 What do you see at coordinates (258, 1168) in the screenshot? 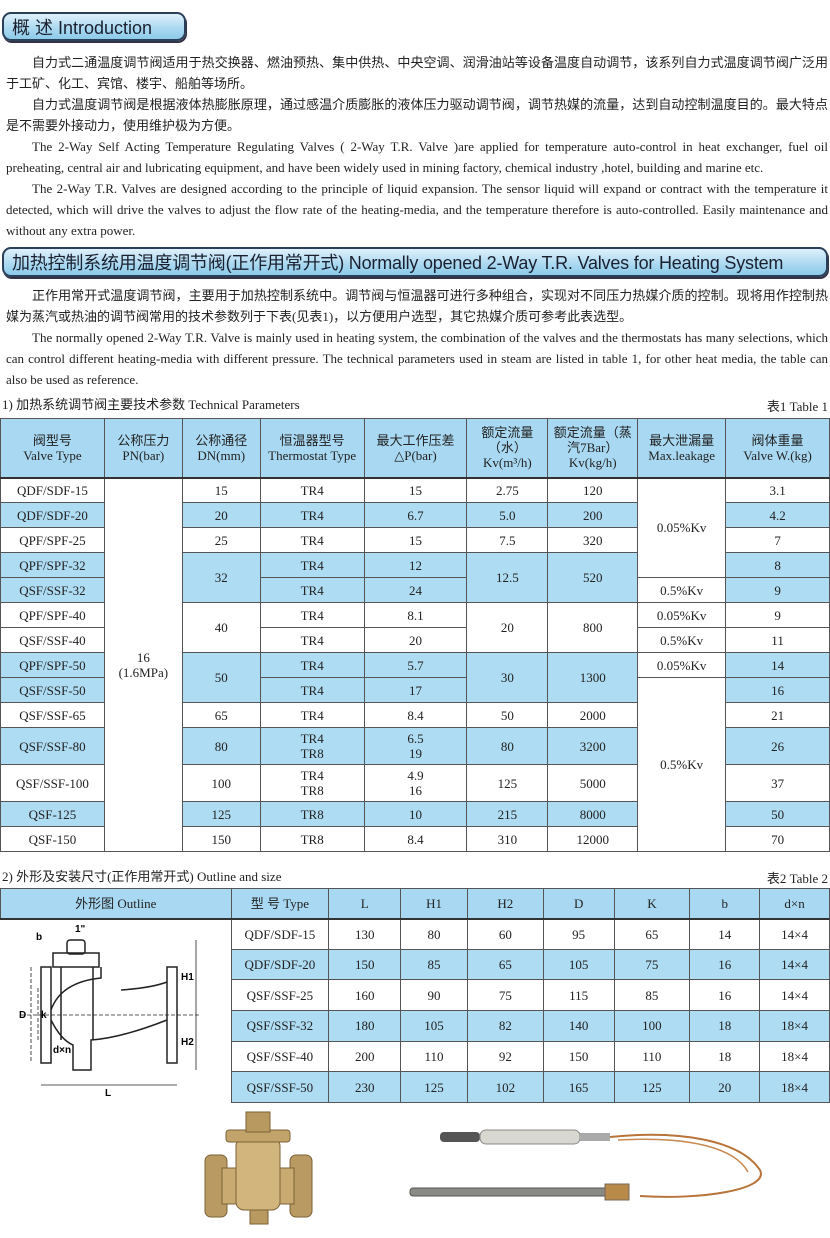
I see `valve-photo` at bounding box center [258, 1168].